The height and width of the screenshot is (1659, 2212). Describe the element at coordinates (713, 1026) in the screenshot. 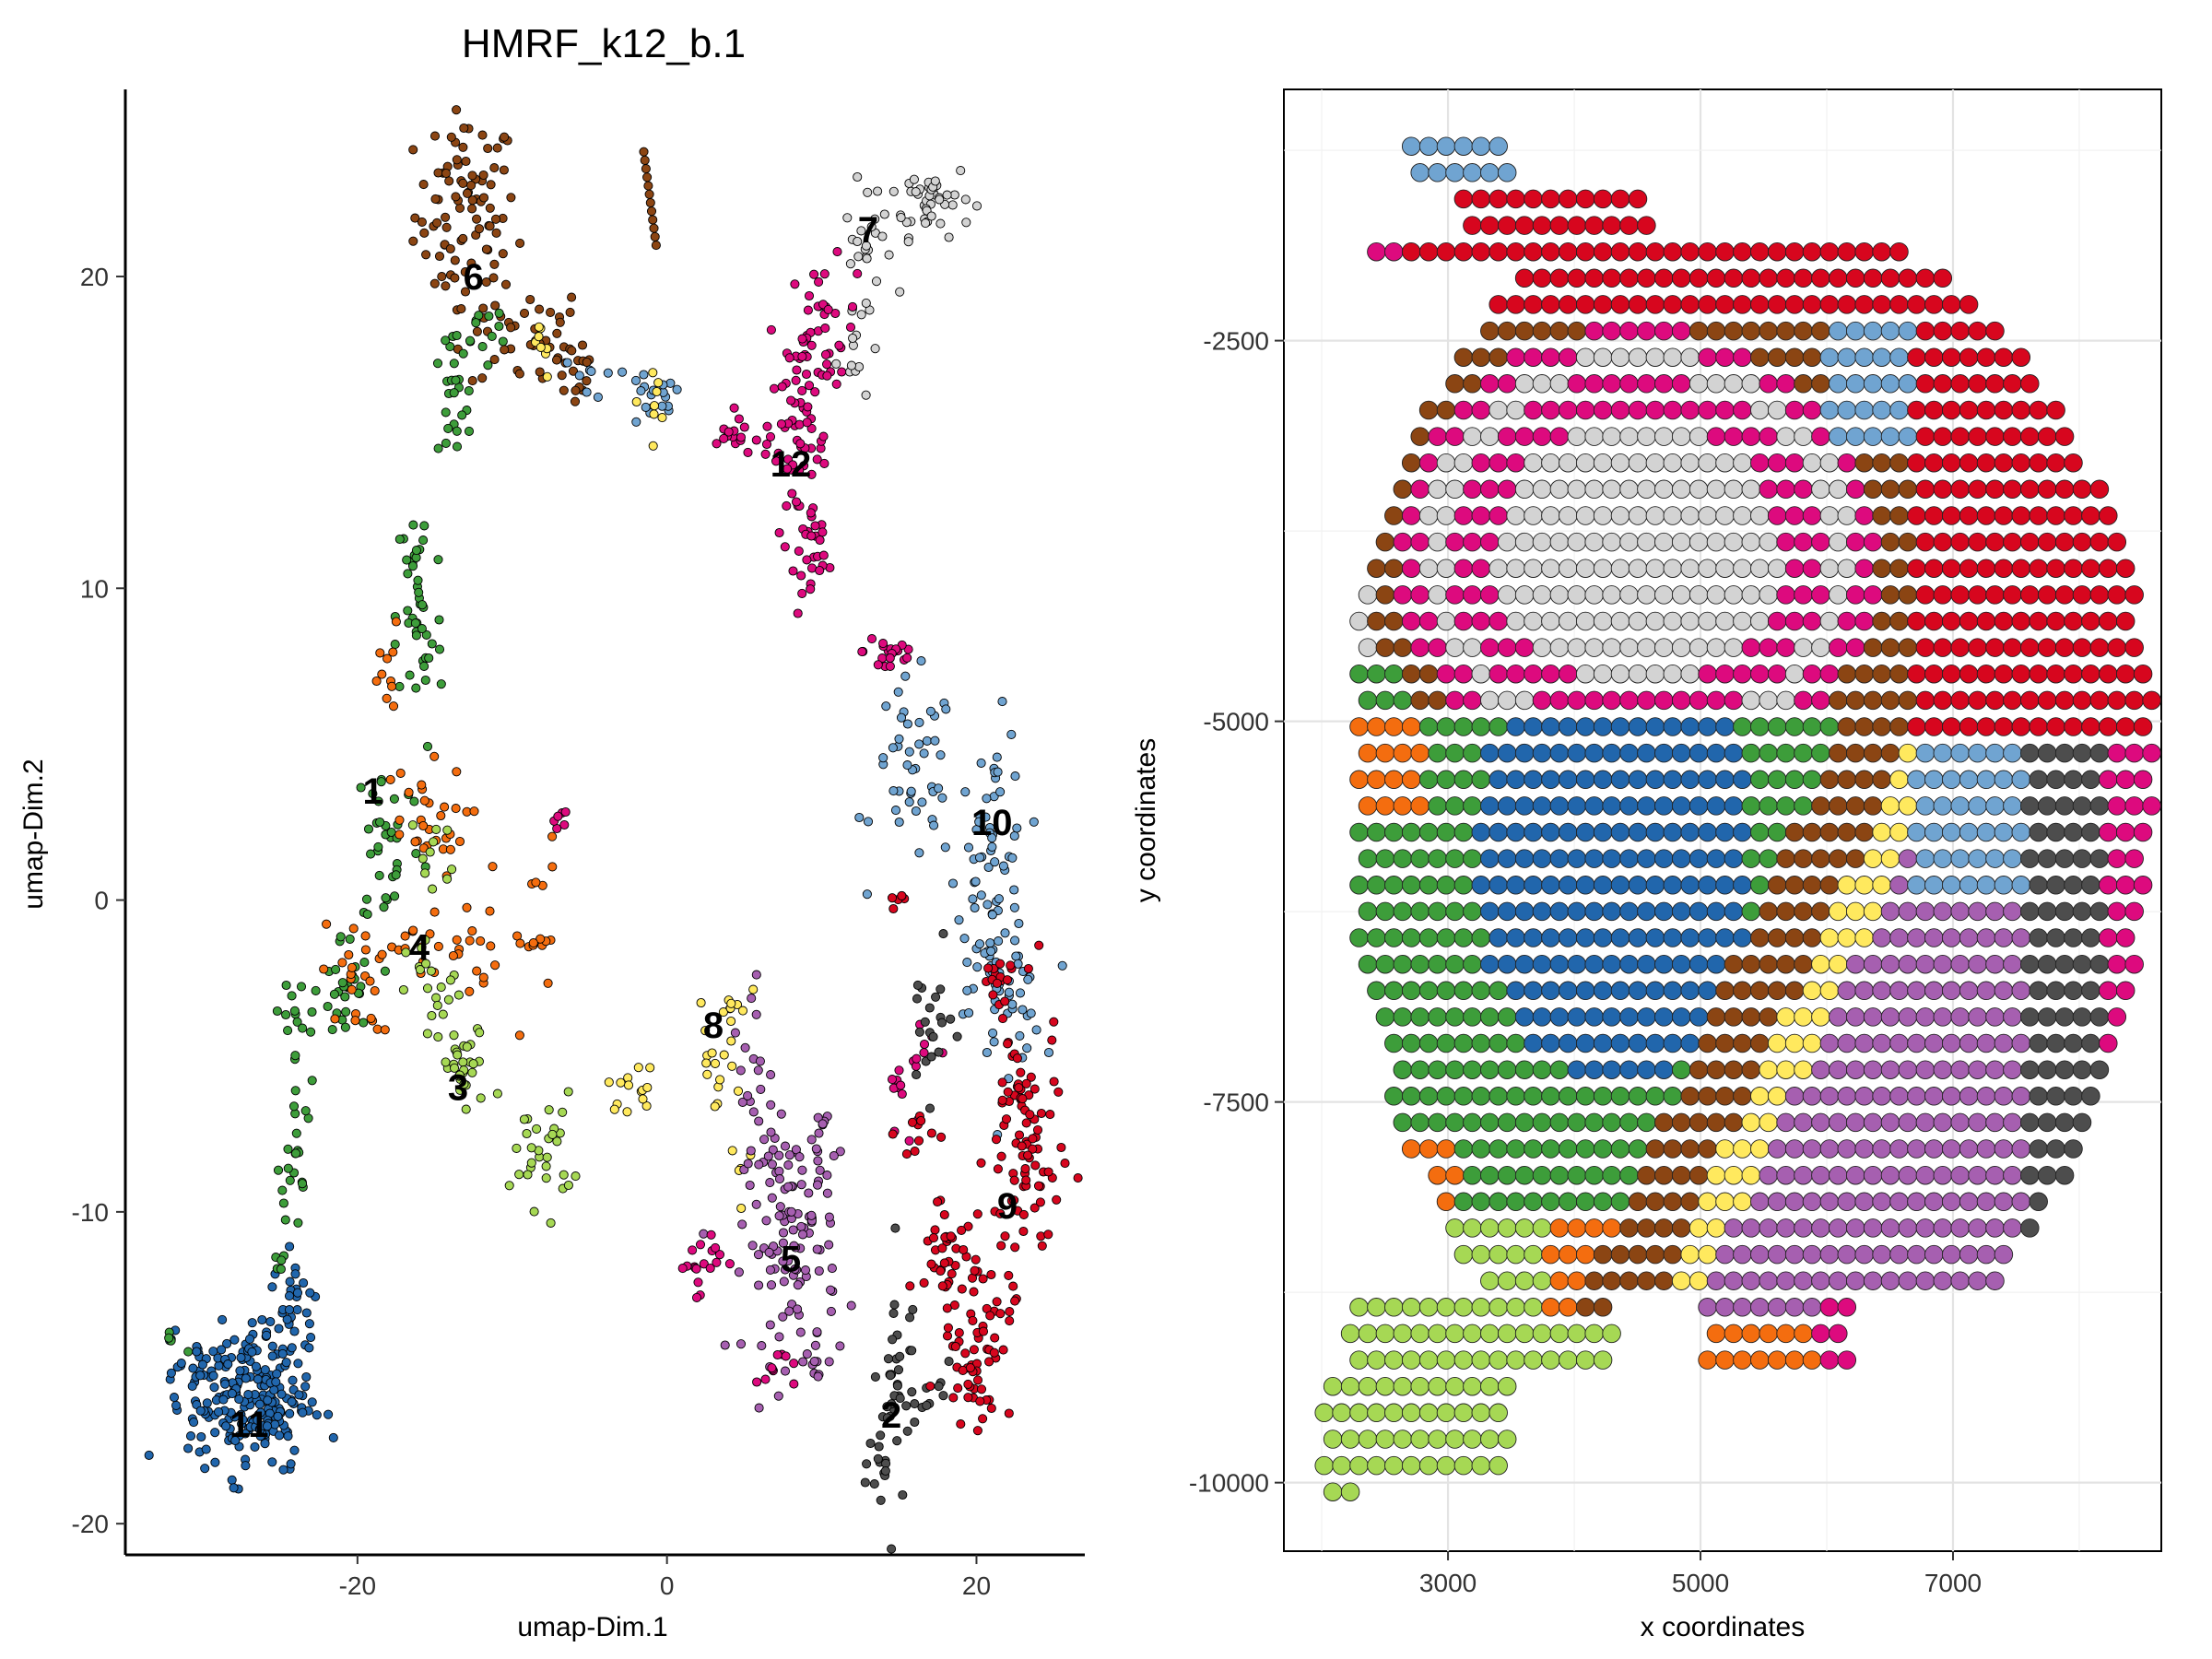

I see `cluster-label: 8` at that location.